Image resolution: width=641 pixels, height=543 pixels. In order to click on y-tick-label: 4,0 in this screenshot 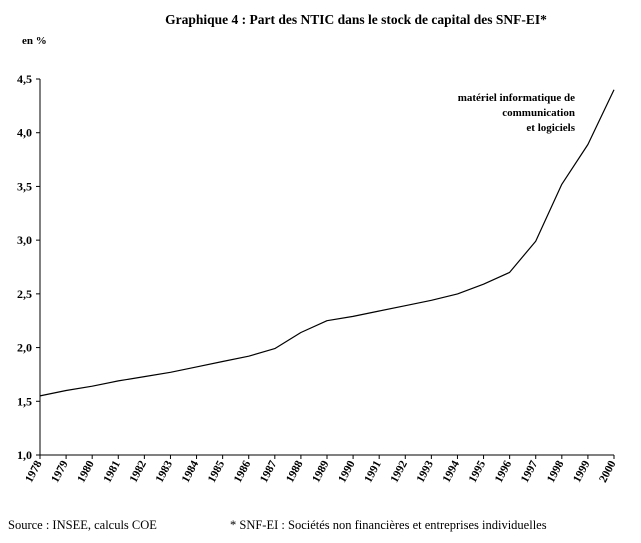, I will do `click(24, 133)`.